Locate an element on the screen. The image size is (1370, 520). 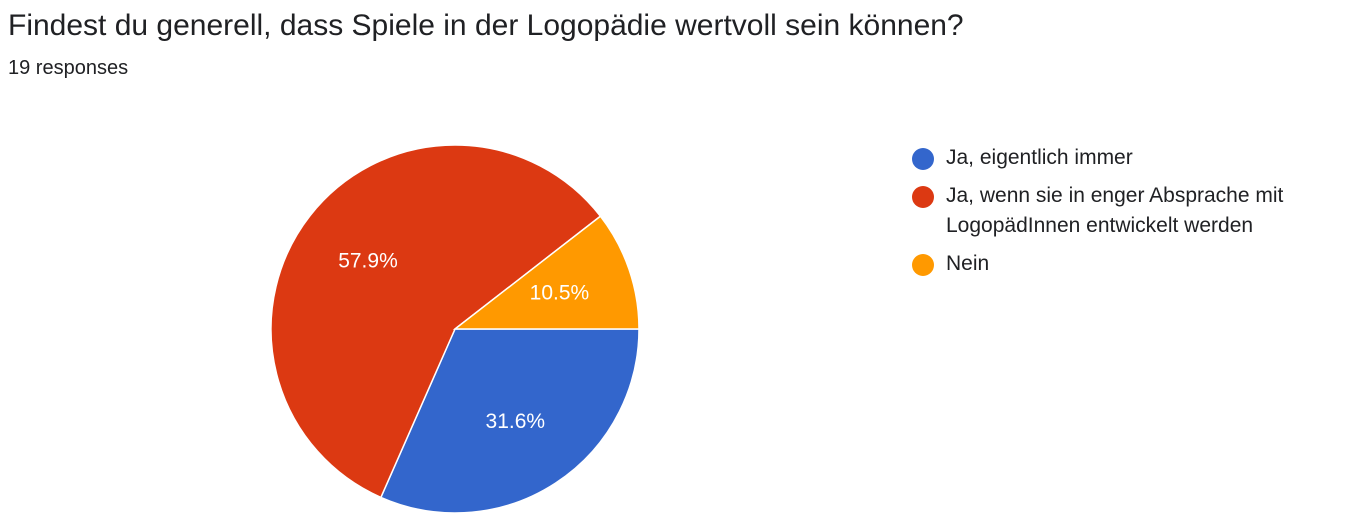
slice-label-2: 10.5% is located at coordinates (560, 293).